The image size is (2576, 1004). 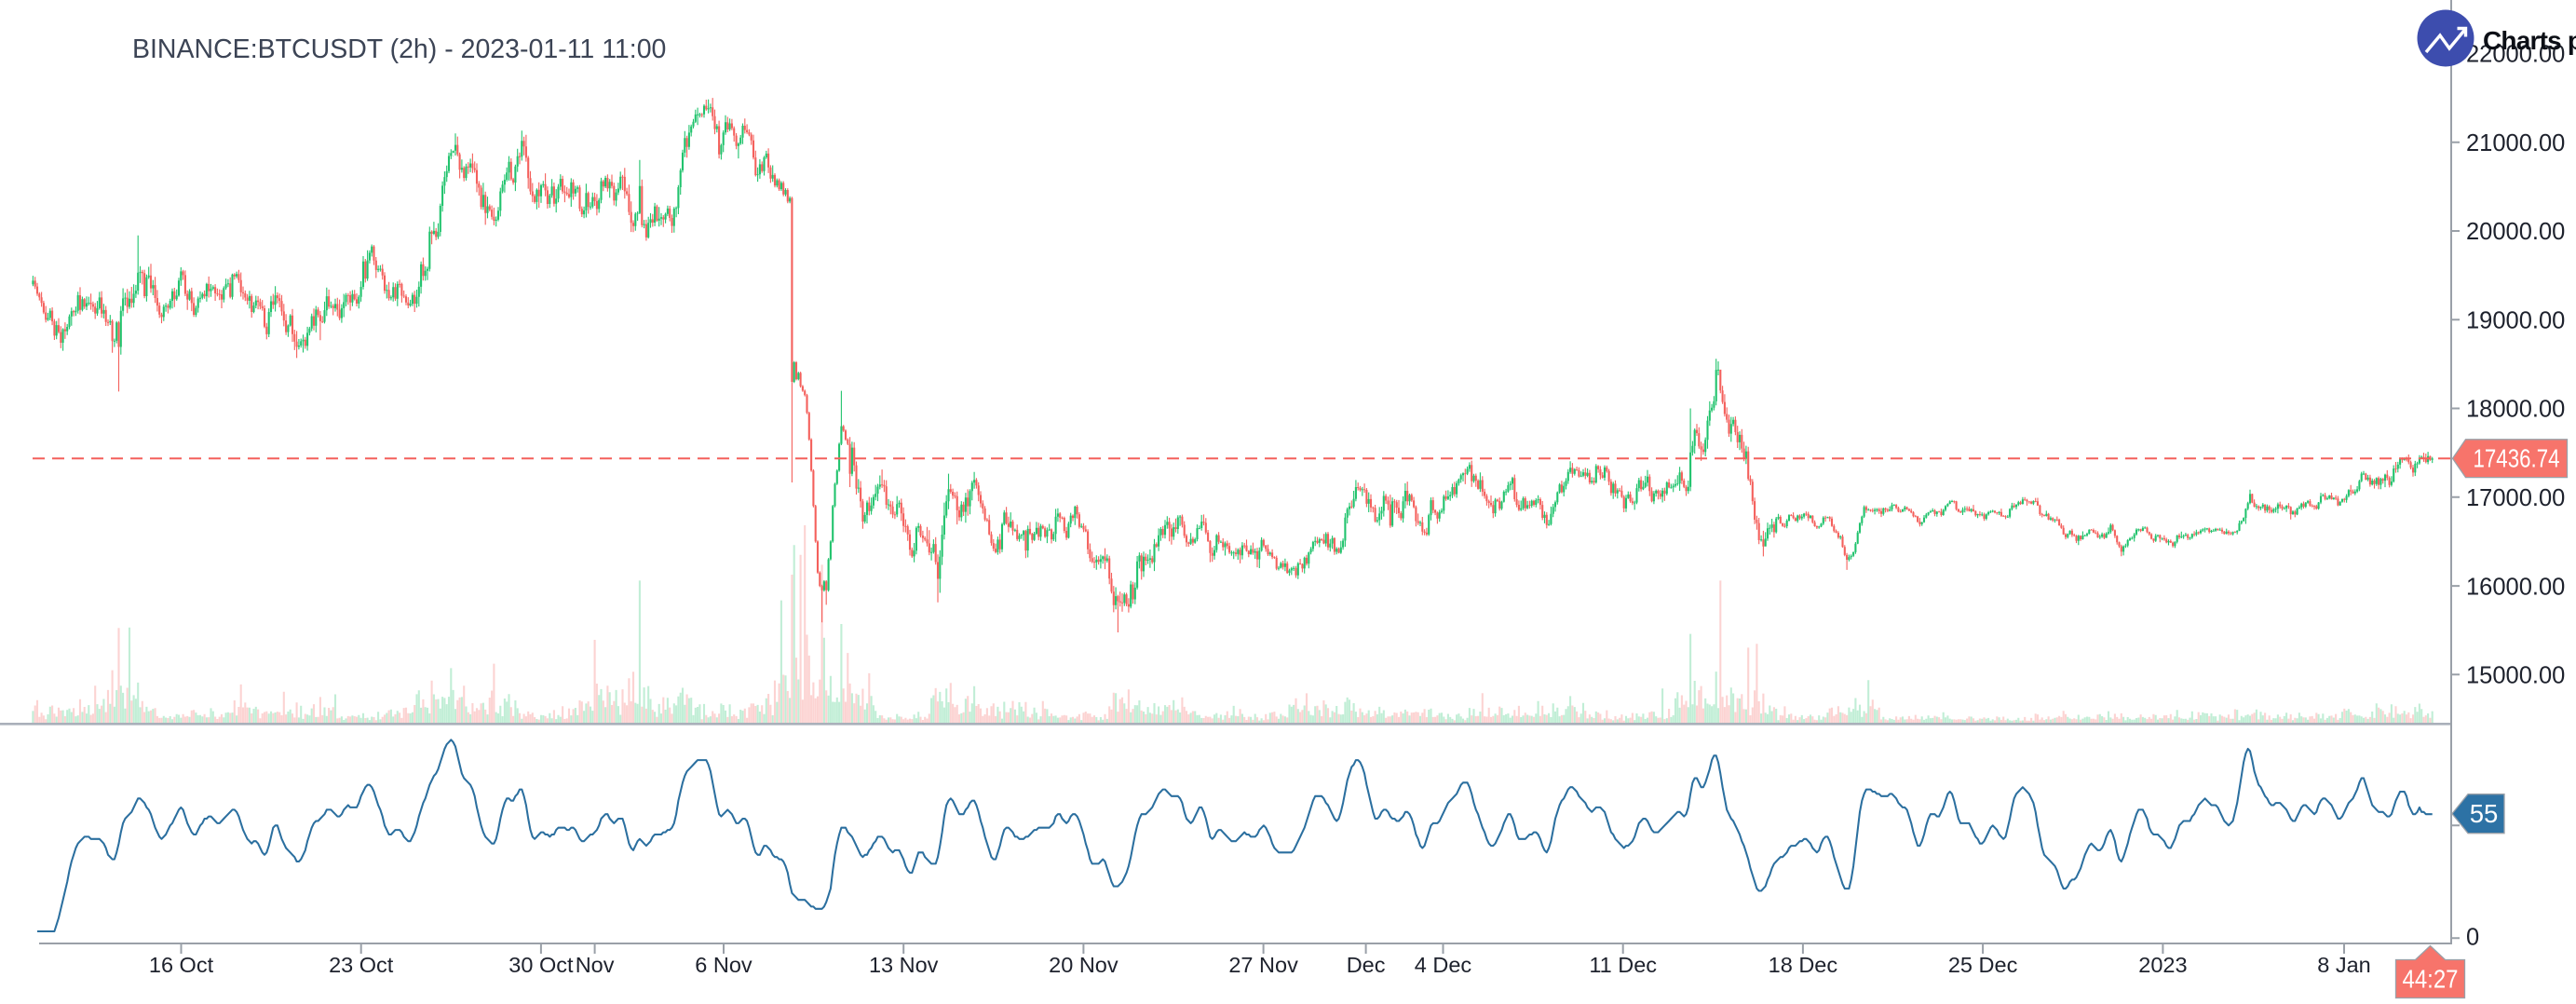 What do you see at coordinates (2431, 980) in the screenshot?
I see `svg-text: 44:27` at bounding box center [2431, 980].